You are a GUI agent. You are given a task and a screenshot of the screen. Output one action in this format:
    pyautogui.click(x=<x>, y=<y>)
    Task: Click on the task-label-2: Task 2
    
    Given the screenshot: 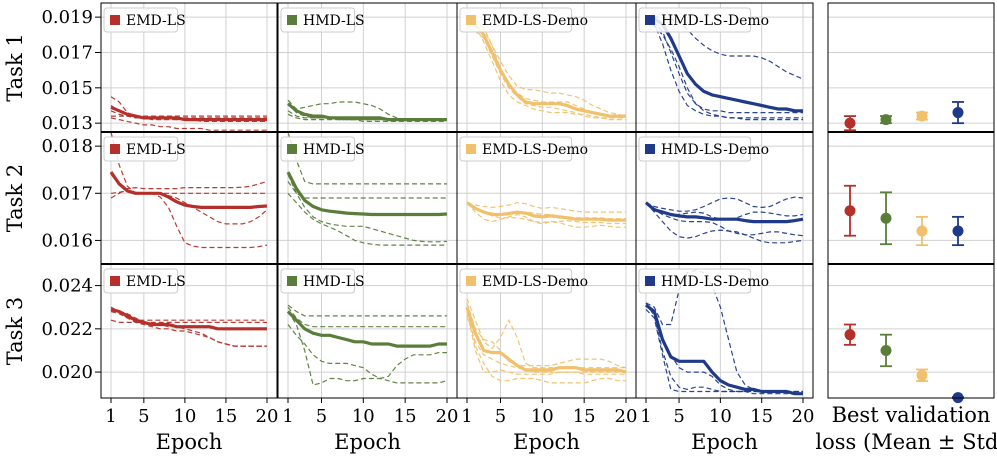 What is the action you would take?
    pyautogui.click(x=15, y=198)
    